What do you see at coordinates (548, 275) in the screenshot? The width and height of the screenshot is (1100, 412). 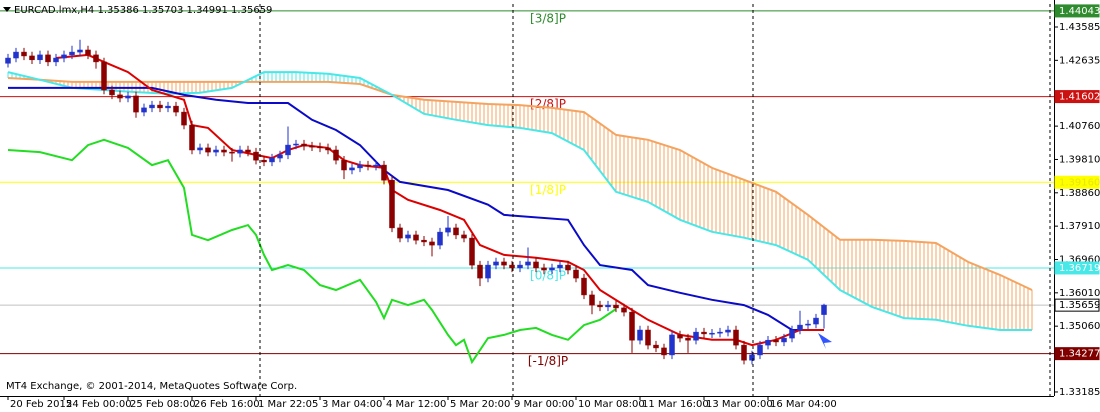 I see `level-label: [0/8]P` at bounding box center [548, 275].